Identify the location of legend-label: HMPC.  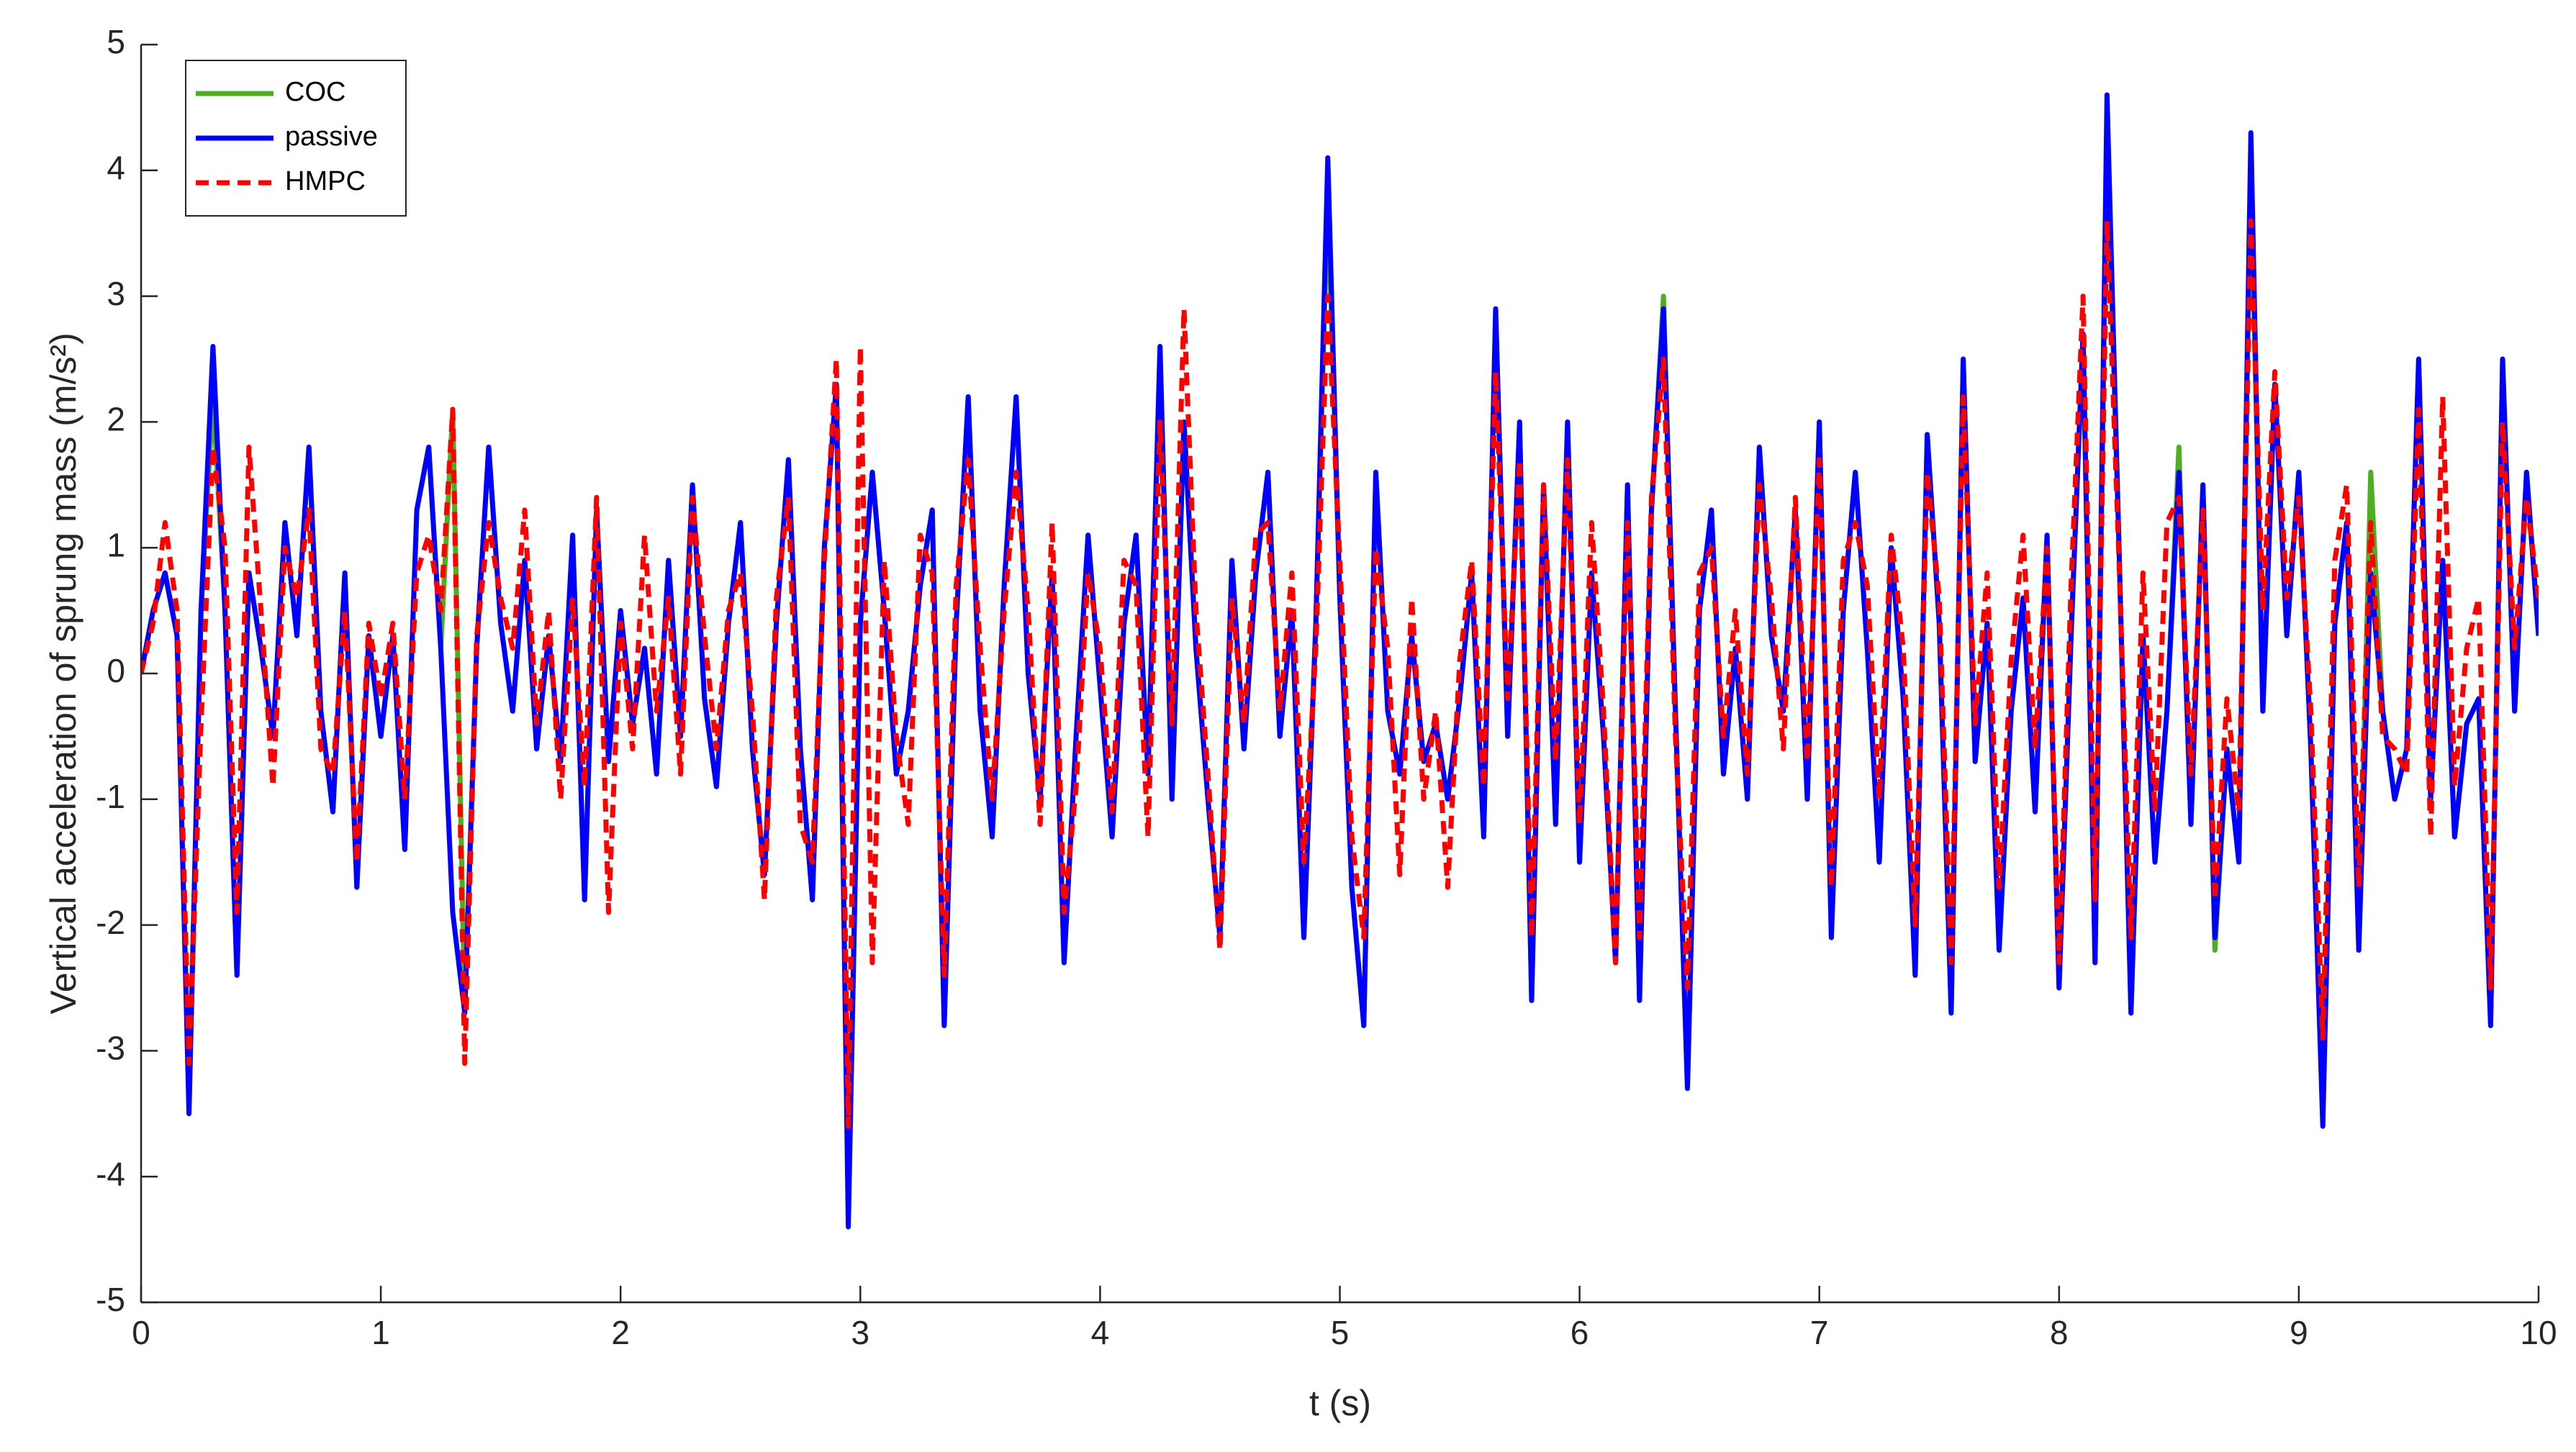
(326, 181).